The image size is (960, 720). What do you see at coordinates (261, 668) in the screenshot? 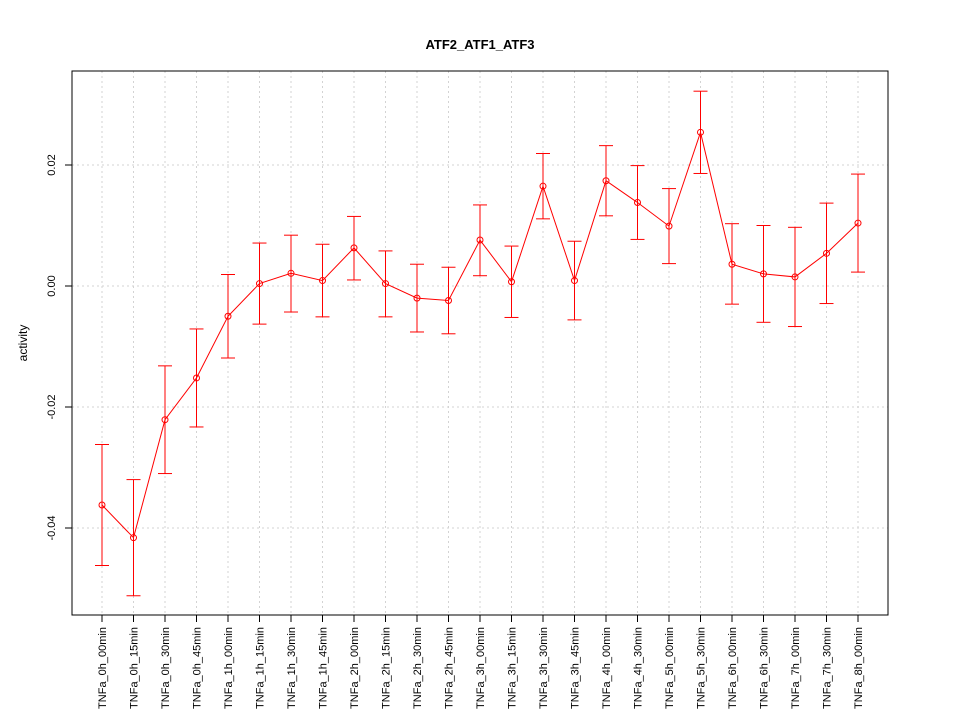
I see `x-tick-label: TNFa_1h_15min` at bounding box center [261, 668].